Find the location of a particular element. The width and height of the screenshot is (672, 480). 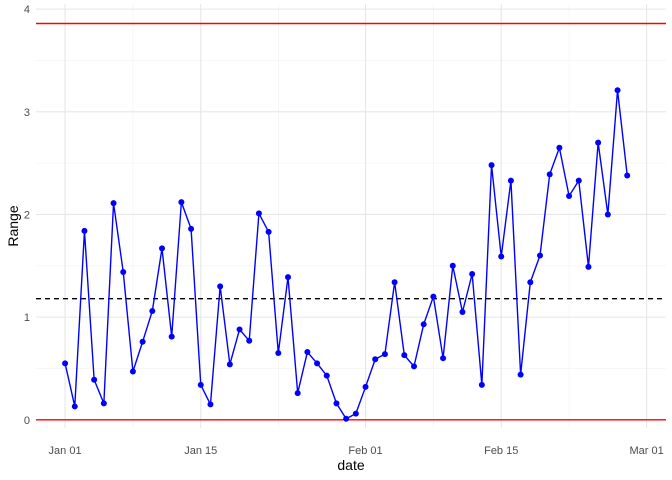

y-tick-label: 1 is located at coordinates (27, 318).